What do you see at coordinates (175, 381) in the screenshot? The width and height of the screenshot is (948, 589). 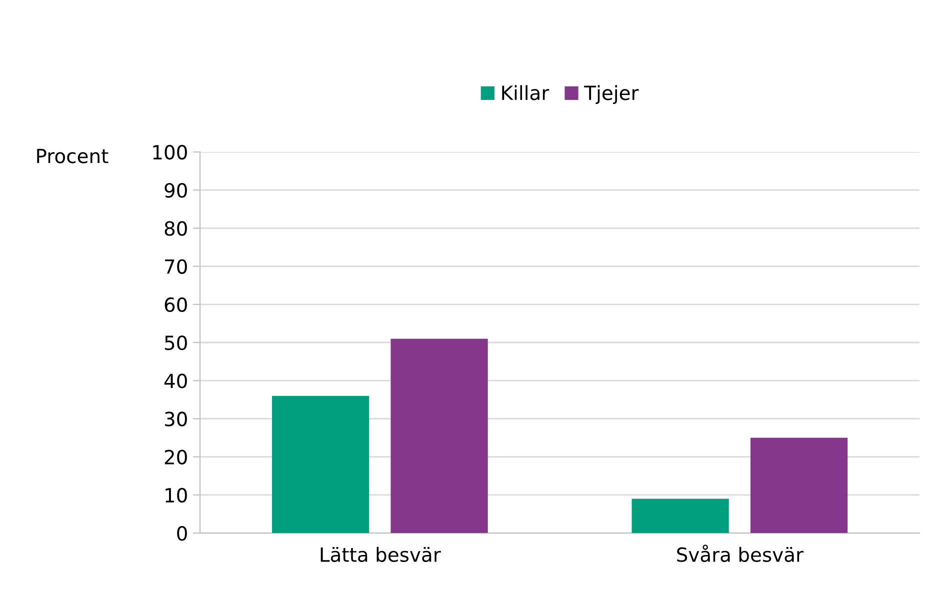 I see `y-tick-label: 40` at bounding box center [175, 381].